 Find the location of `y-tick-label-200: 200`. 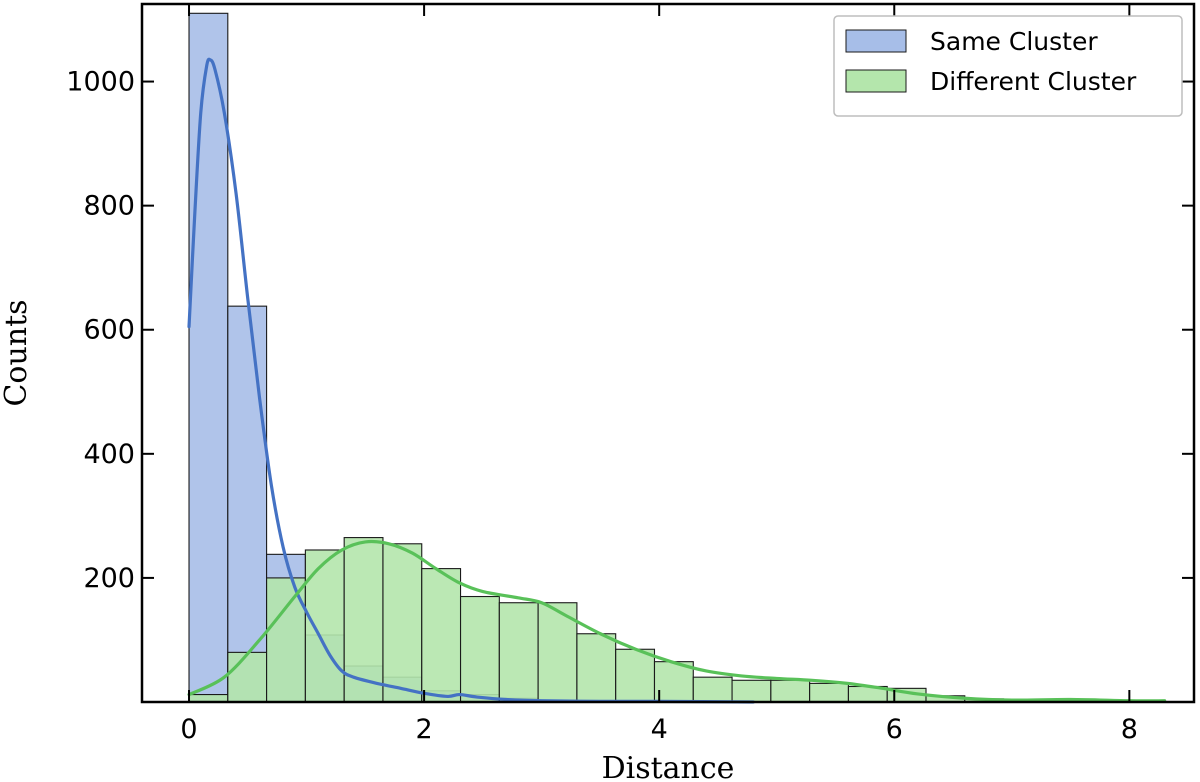

y-tick-label-200: 200 is located at coordinates (109, 578).